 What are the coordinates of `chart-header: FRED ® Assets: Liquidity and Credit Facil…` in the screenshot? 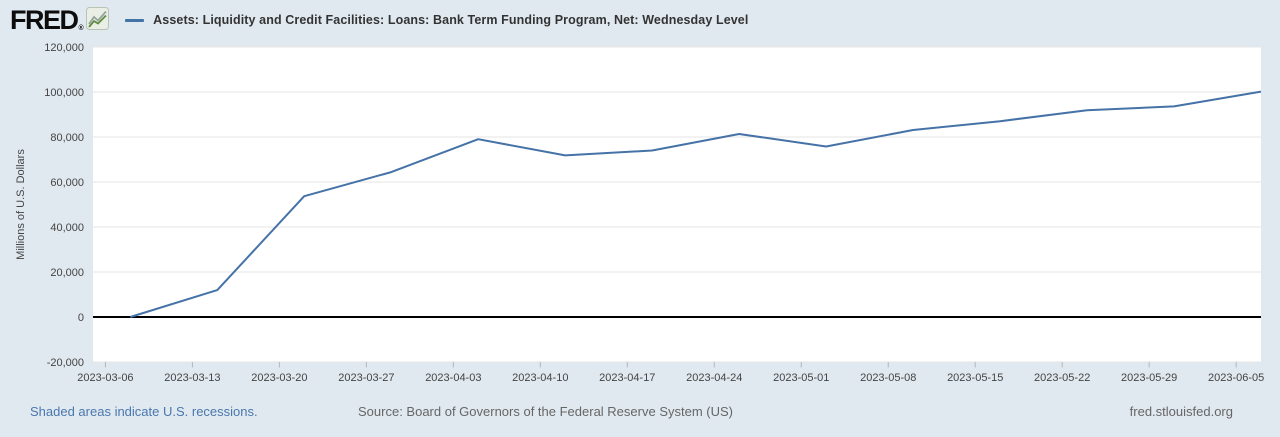 It's located at (379, 20).